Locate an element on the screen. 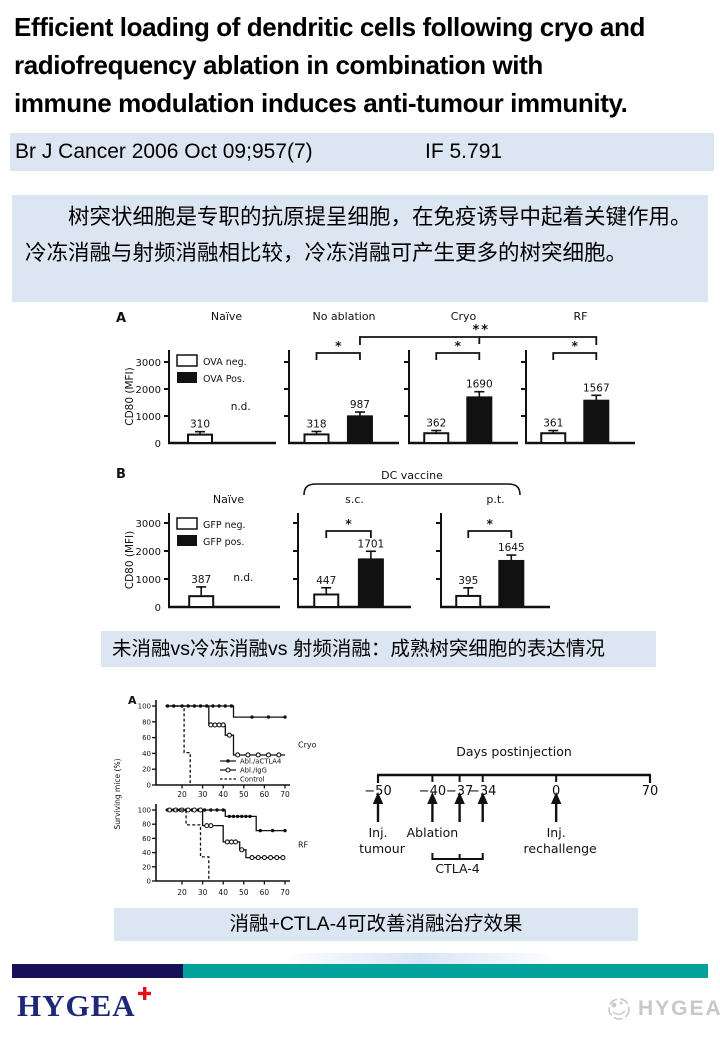  footer-bar-navy is located at coordinates (97, 971).